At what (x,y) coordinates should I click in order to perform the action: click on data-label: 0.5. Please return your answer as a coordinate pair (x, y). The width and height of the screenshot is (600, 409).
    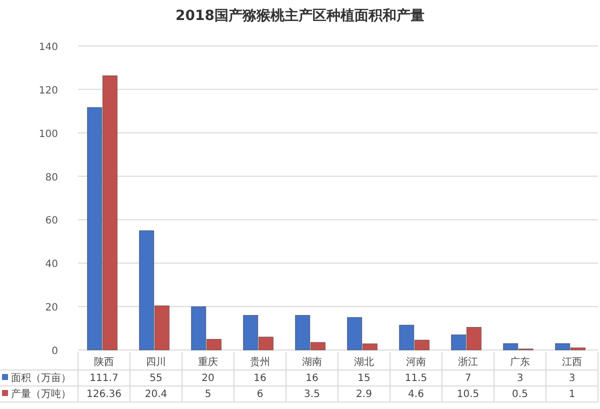
    Looking at the image, I should click on (520, 394).